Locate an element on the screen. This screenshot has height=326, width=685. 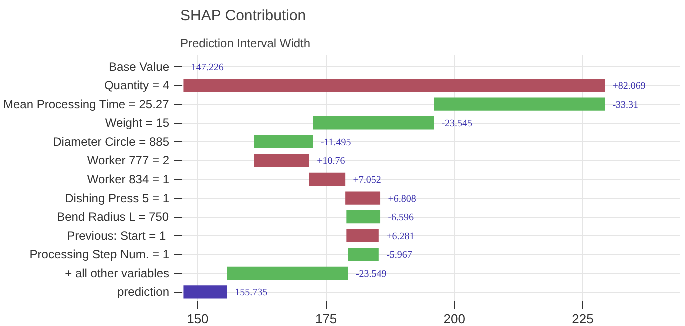
y-tick-label: Base Value is located at coordinates (139, 67).